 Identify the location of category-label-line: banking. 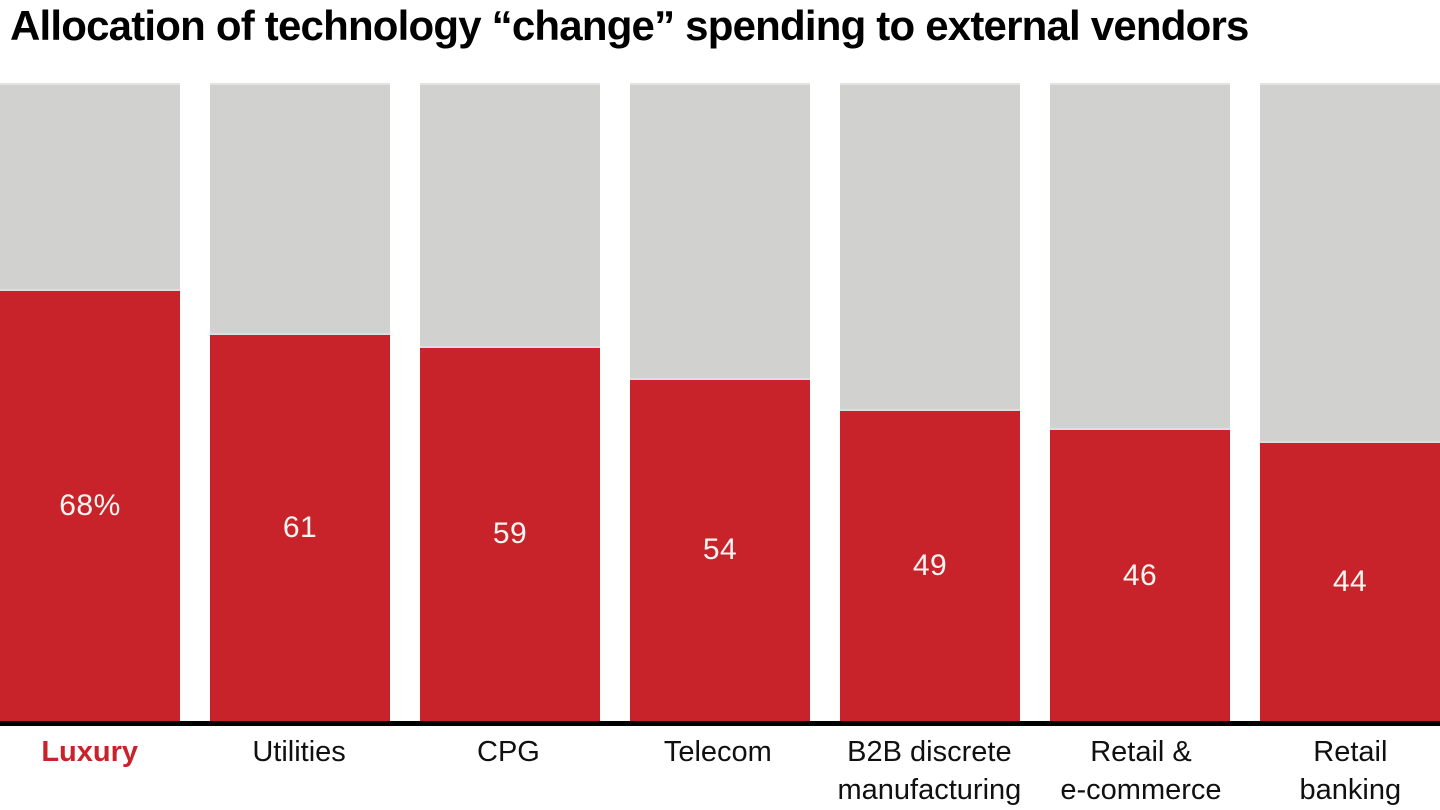
(1350, 790).